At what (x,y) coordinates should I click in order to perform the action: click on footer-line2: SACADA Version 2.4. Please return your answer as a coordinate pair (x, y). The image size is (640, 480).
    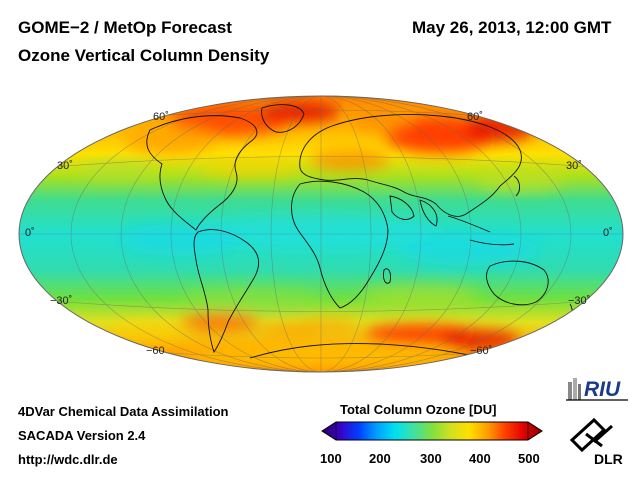
    Looking at the image, I should click on (82, 435).